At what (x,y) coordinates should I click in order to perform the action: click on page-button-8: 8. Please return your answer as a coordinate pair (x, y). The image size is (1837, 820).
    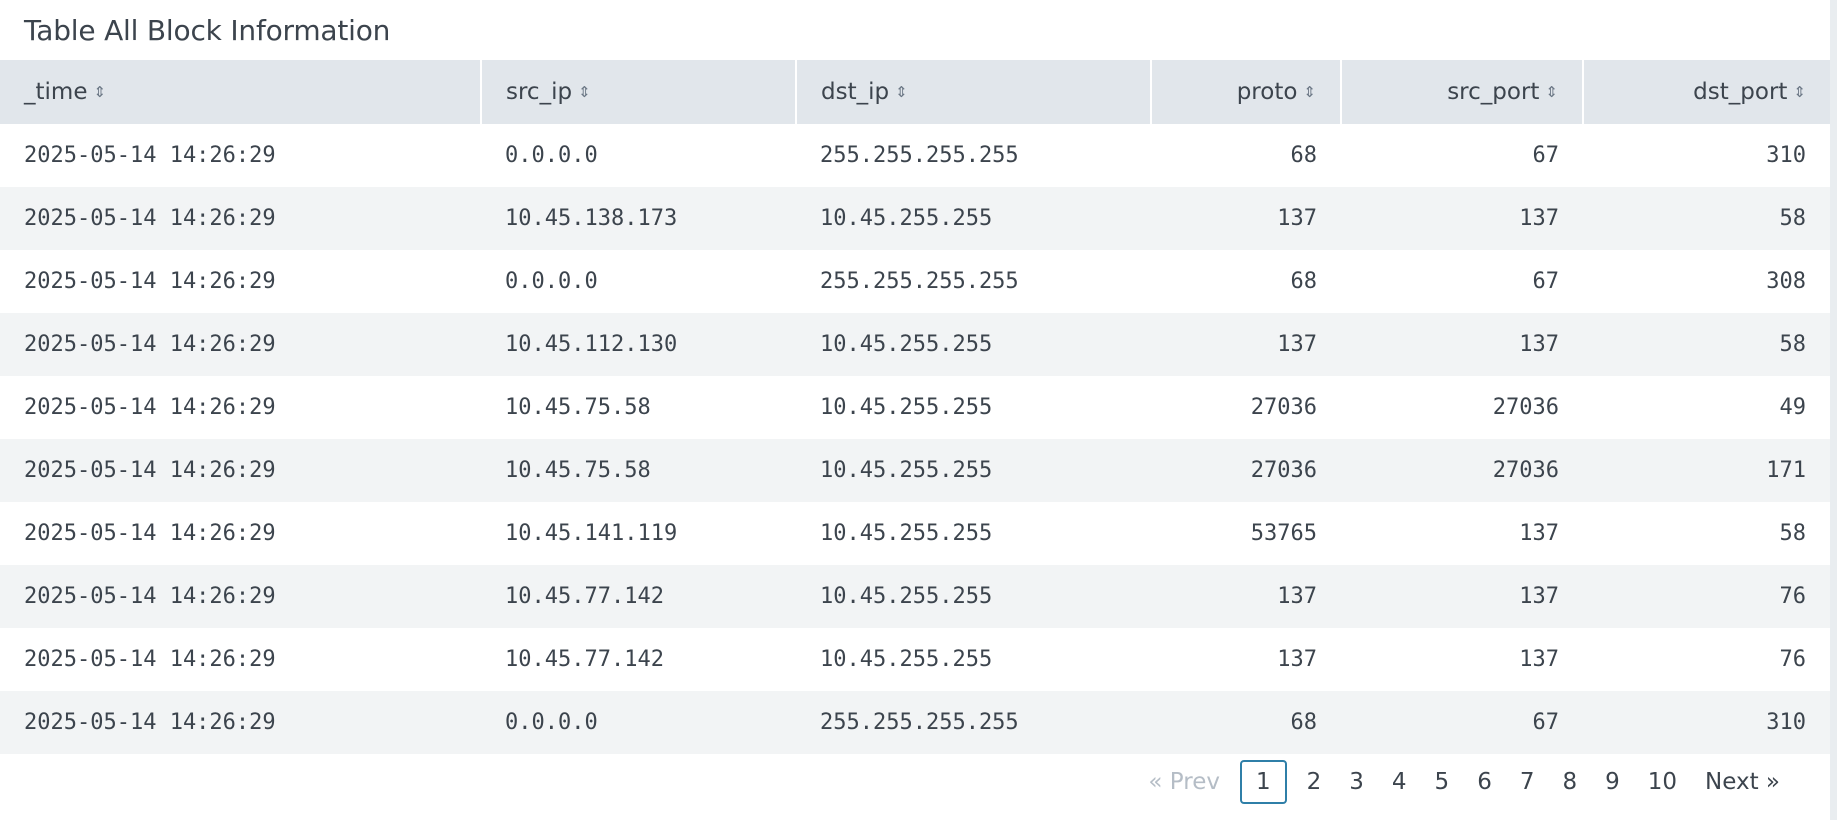
    Looking at the image, I should click on (1570, 782).